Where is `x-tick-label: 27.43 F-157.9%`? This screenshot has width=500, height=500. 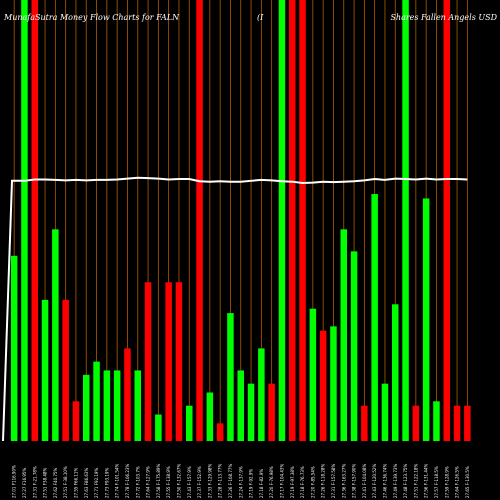
x-tick-label: 27.43 F-157.9% is located at coordinates (189, 482).